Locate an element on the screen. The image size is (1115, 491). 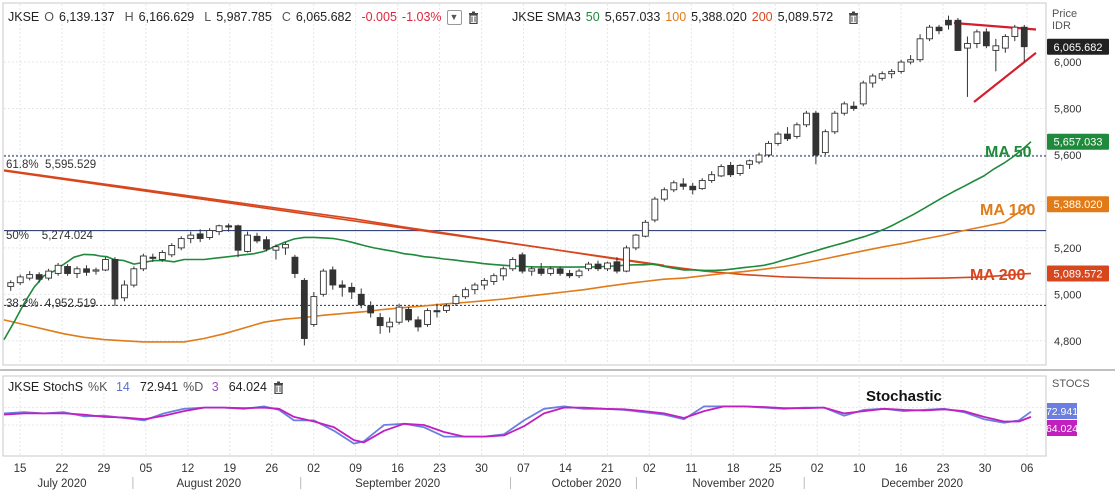
month-label: December 2020 is located at coordinates (922, 484).